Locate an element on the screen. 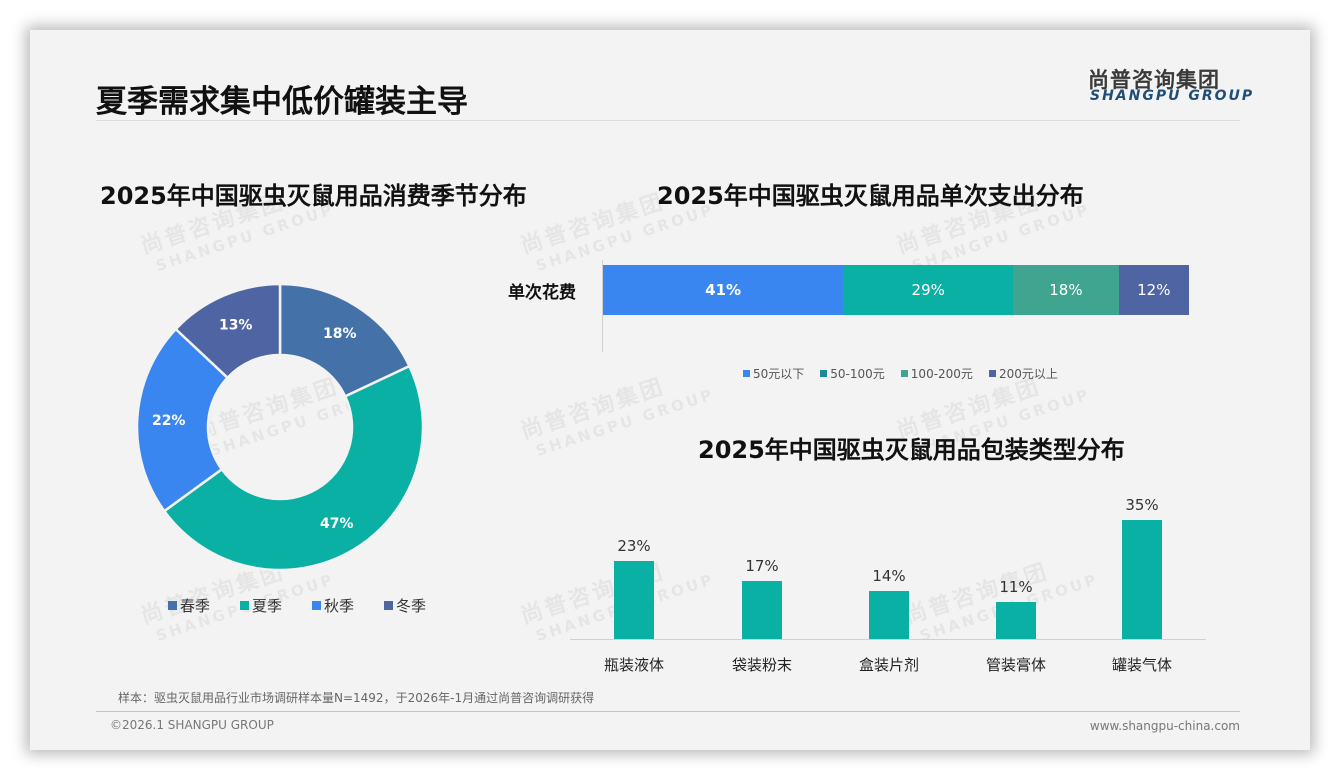  column-category-label: 管装膏体 is located at coordinates (1015, 665).